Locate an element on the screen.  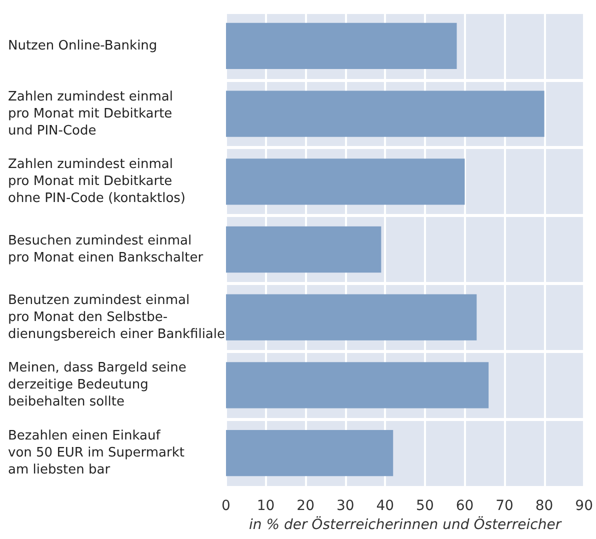
y-tick-label: Nutzen Online-Banking is located at coordinates (83, 46).